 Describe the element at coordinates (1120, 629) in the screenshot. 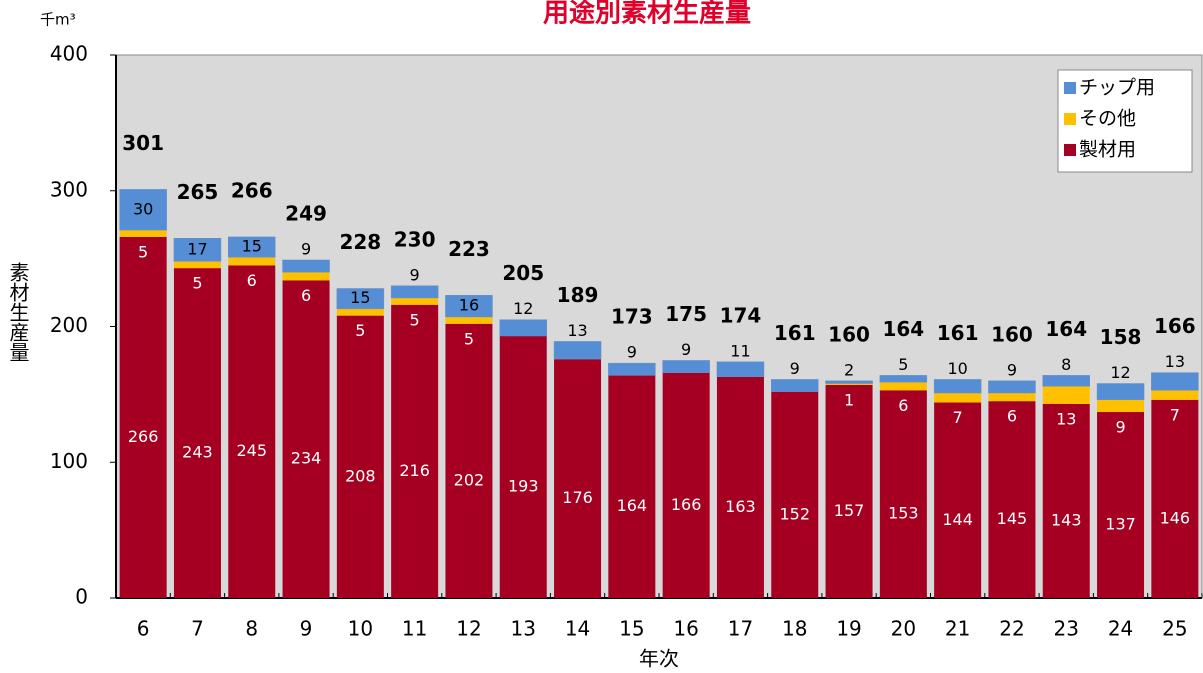

I see `x-tick-label: 24` at that location.